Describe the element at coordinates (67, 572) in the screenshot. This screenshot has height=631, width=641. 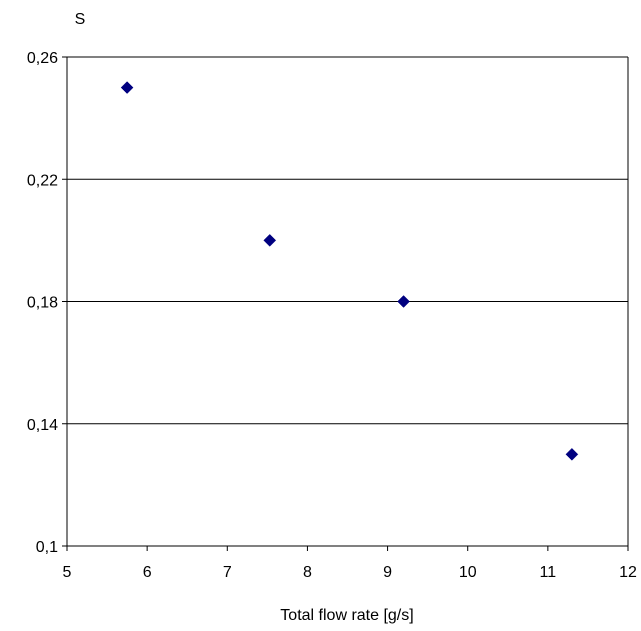
I see `x-tick-label: 5` at that location.